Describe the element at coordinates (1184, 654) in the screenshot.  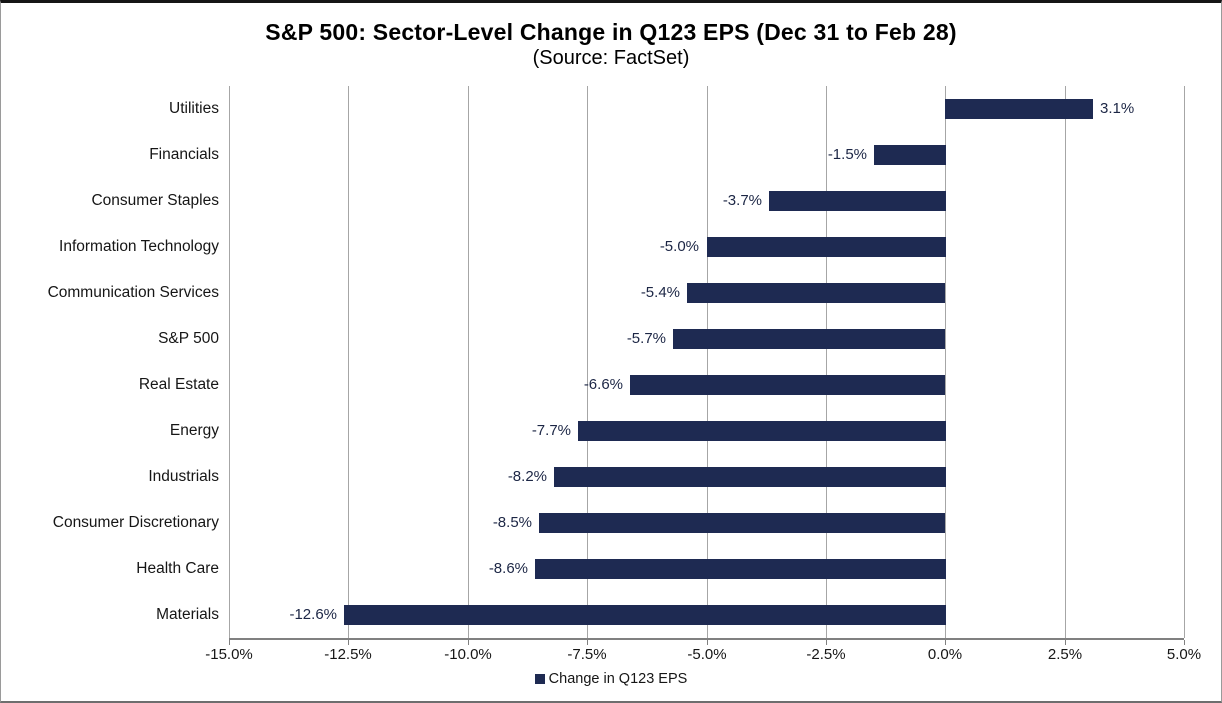
I see `x-tick-label: 5.0%` at that location.